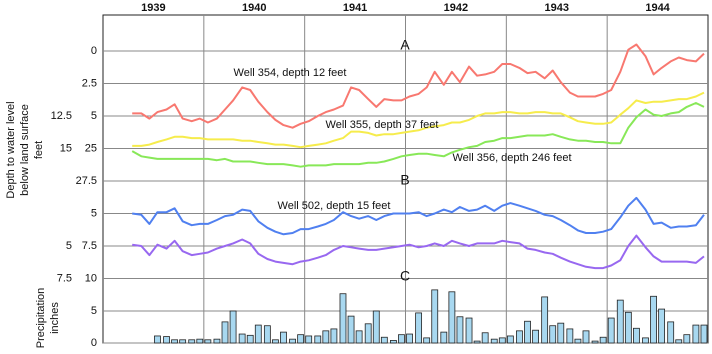  What do you see at coordinates (91, 278) in the screenshot?
I see `y-tick-label: 10` at bounding box center [91, 278].